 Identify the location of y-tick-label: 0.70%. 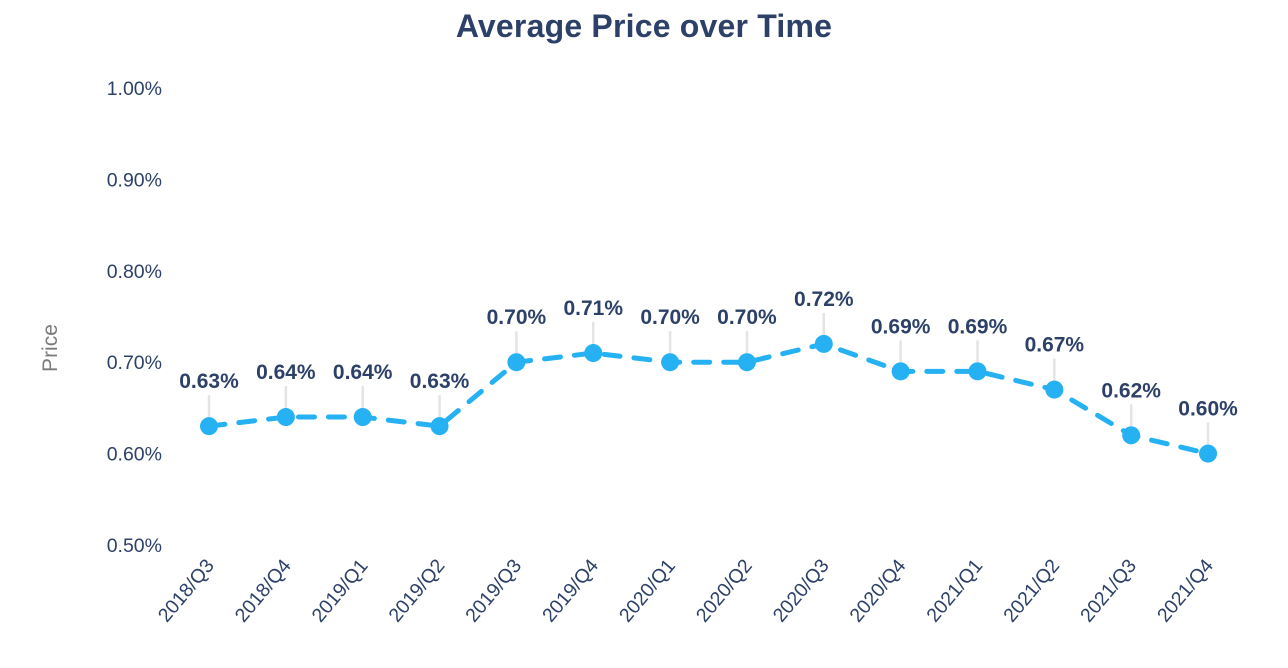
(134, 363).